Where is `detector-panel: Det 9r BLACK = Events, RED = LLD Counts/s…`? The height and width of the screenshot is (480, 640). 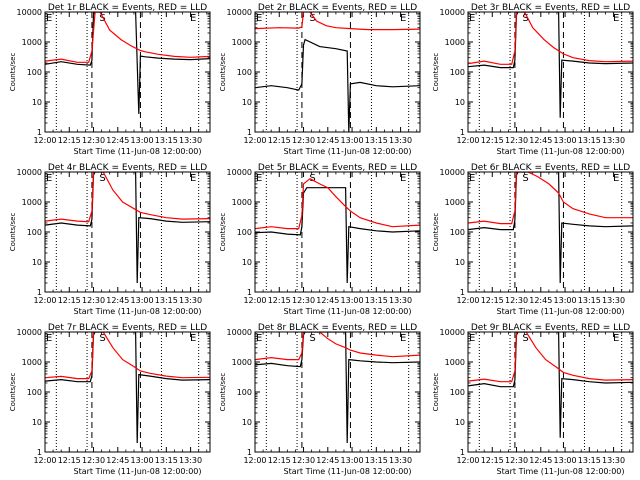
detector-panel: Det 9r BLACK = Events, RED = LLD Counts/s… is located at coordinates (533, 399).